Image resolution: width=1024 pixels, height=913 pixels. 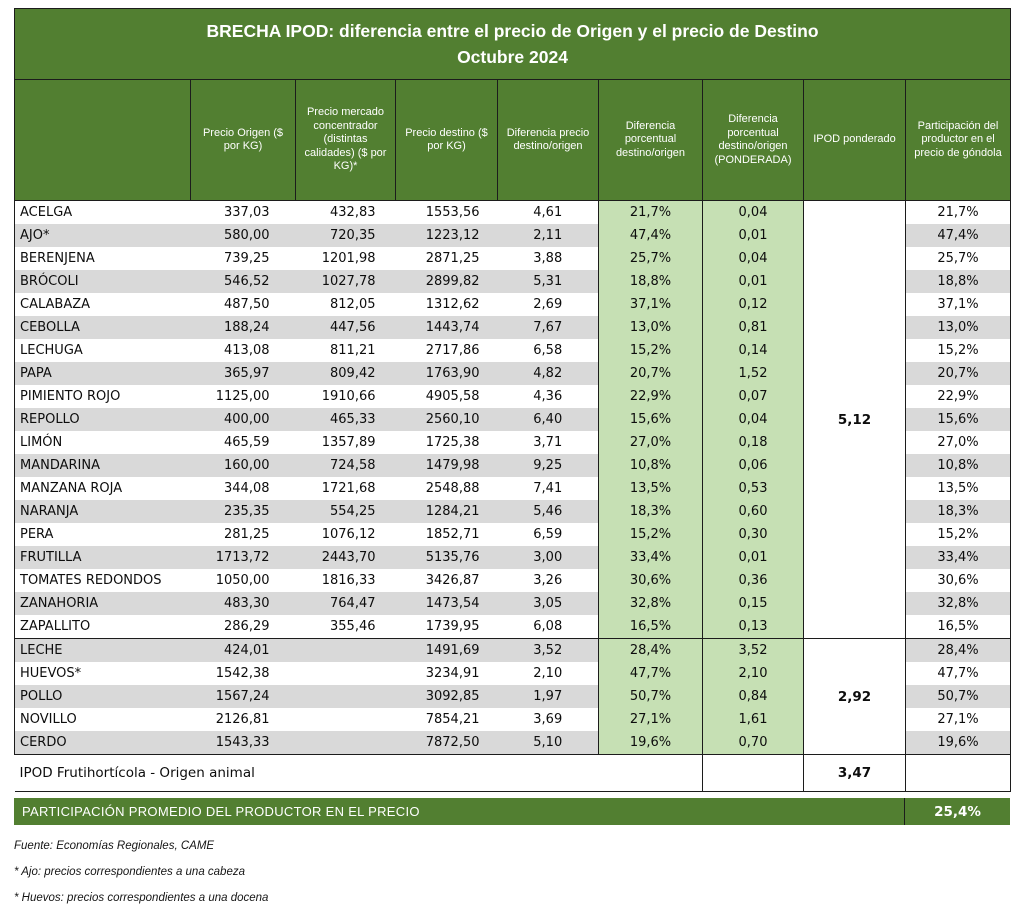 What do you see at coordinates (243, 281) in the screenshot?
I see `precio-origen-cell: 546,52` at bounding box center [243, 281].